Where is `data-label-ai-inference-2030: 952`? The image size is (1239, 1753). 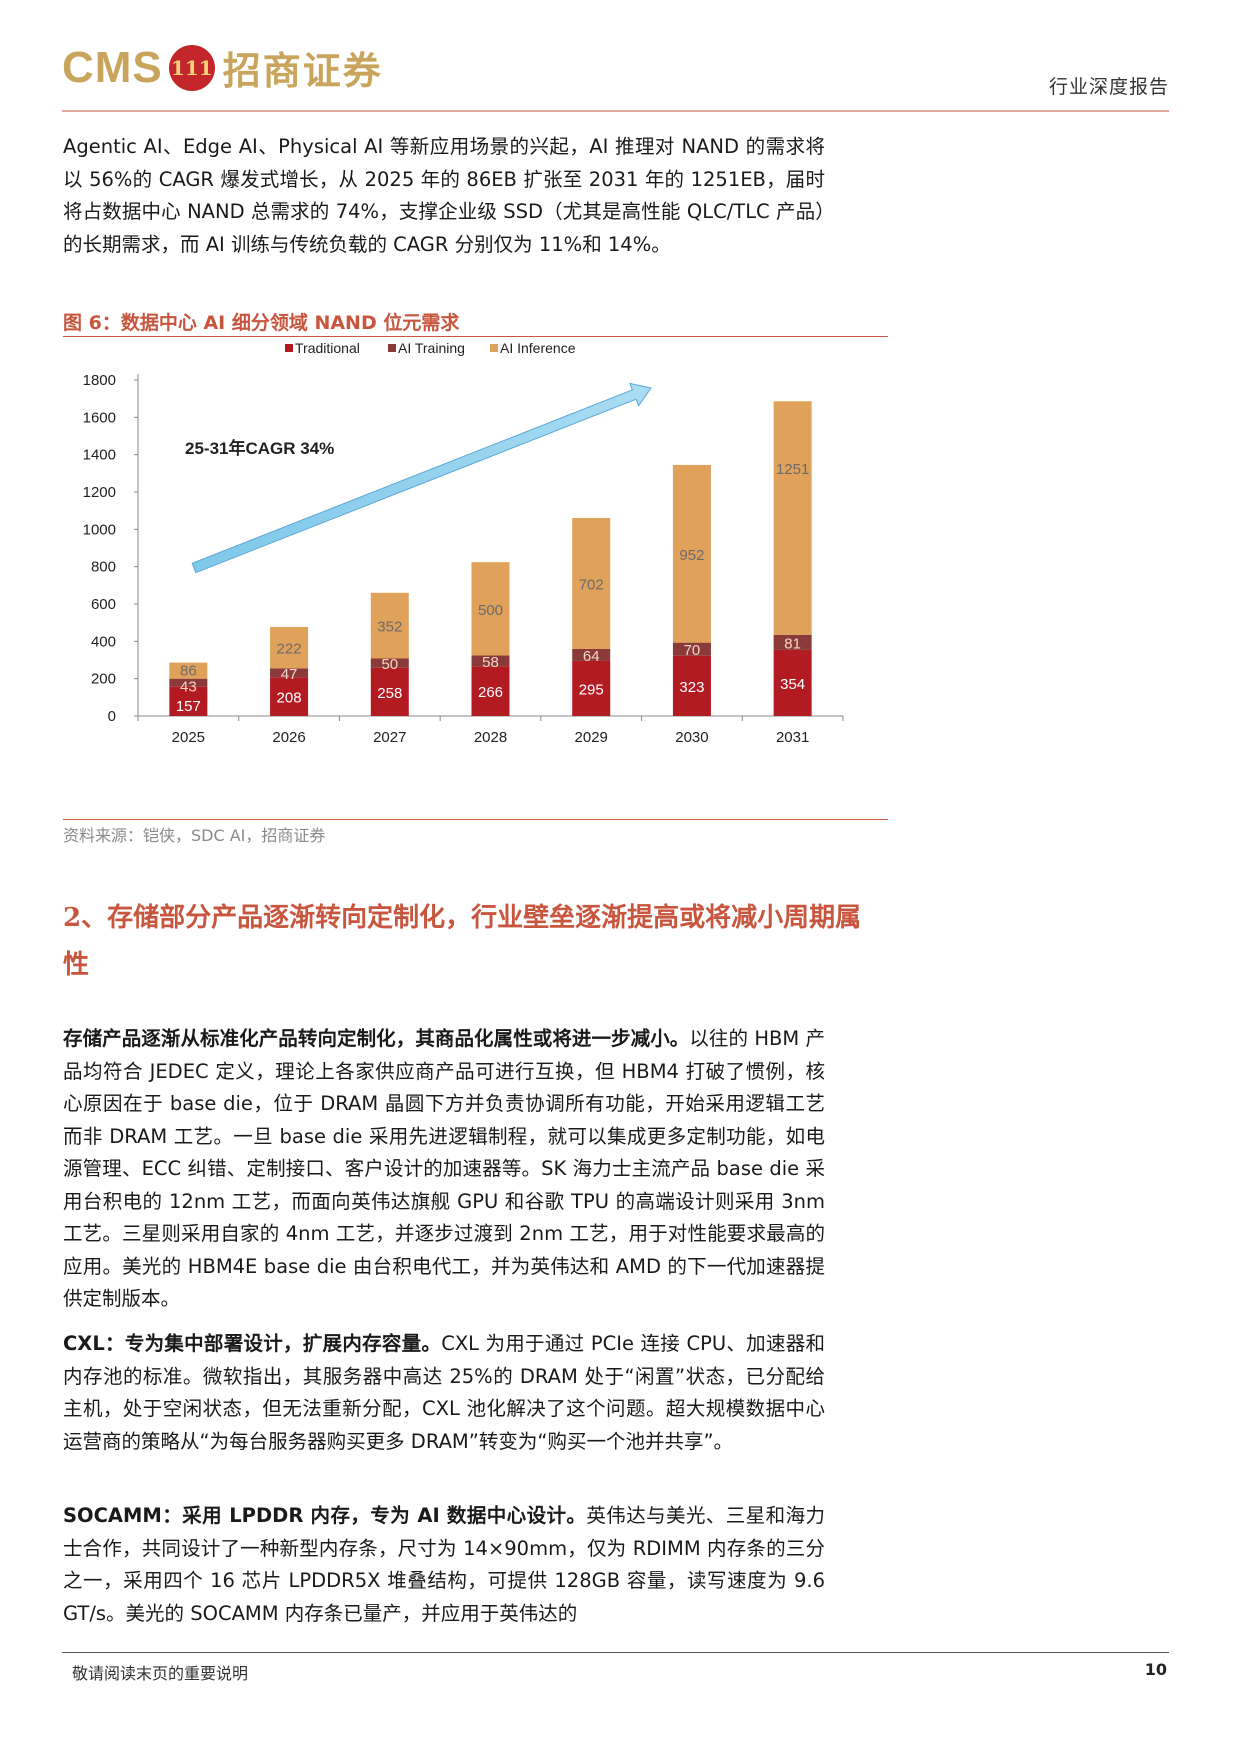 data-label-ai-inference-2030: 952 is located at coordinates (691, 555).